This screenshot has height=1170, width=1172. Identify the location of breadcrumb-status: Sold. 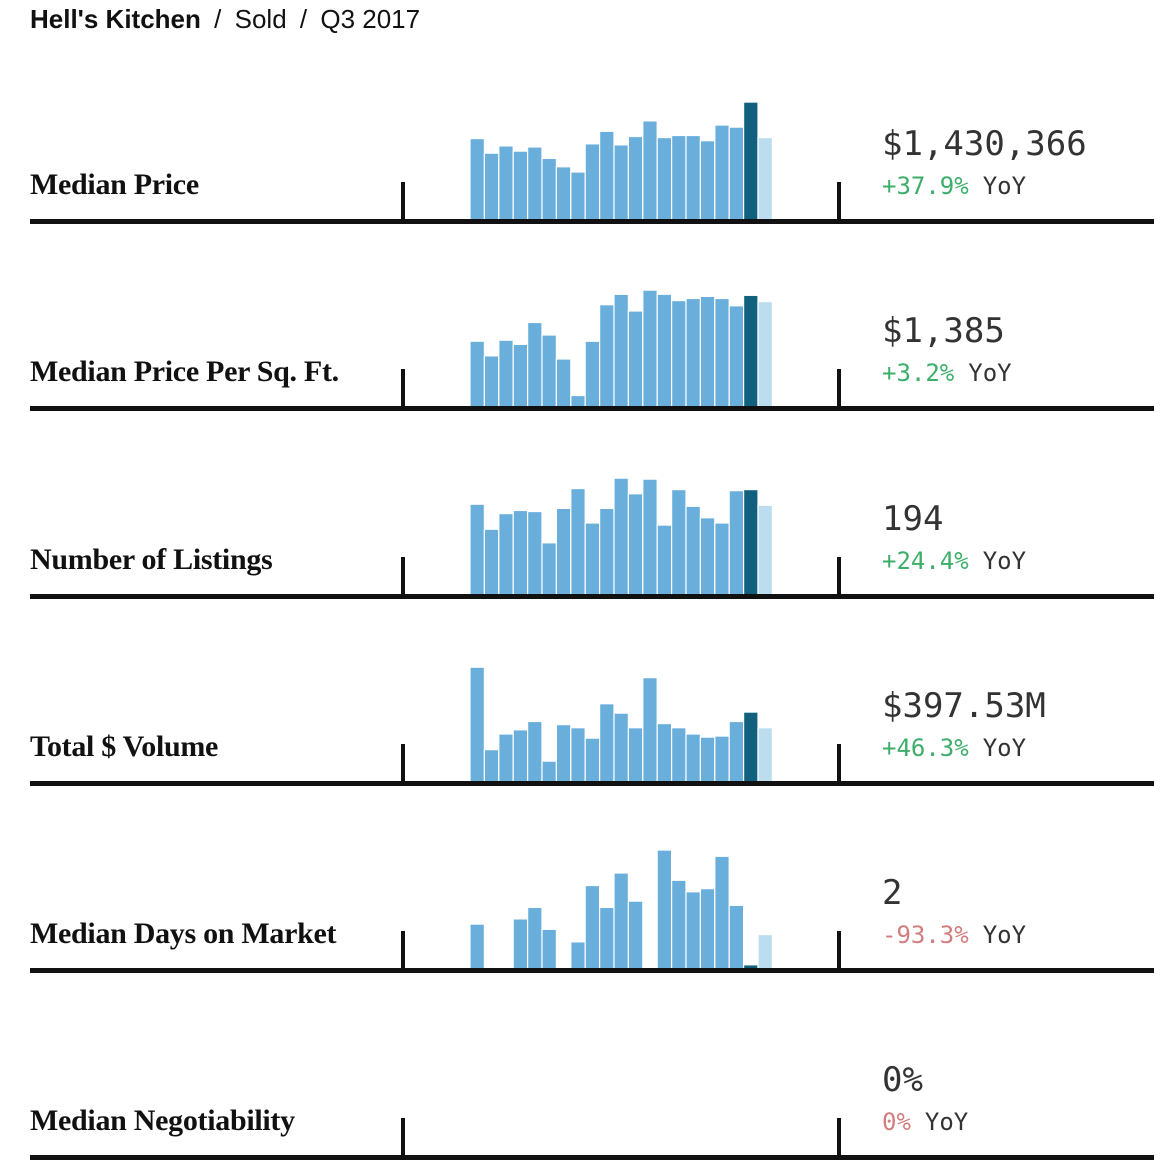
(260, 19).